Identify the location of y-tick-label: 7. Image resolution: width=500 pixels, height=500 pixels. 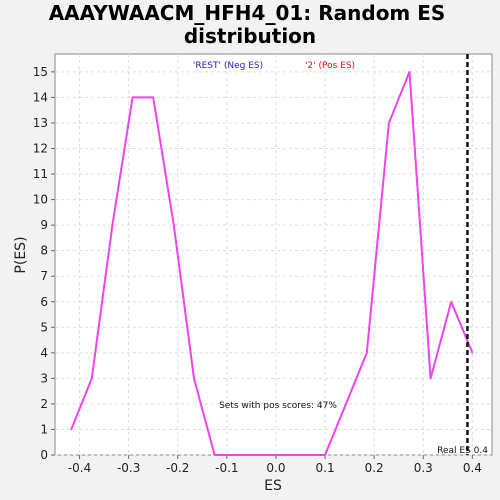
(44, 276).